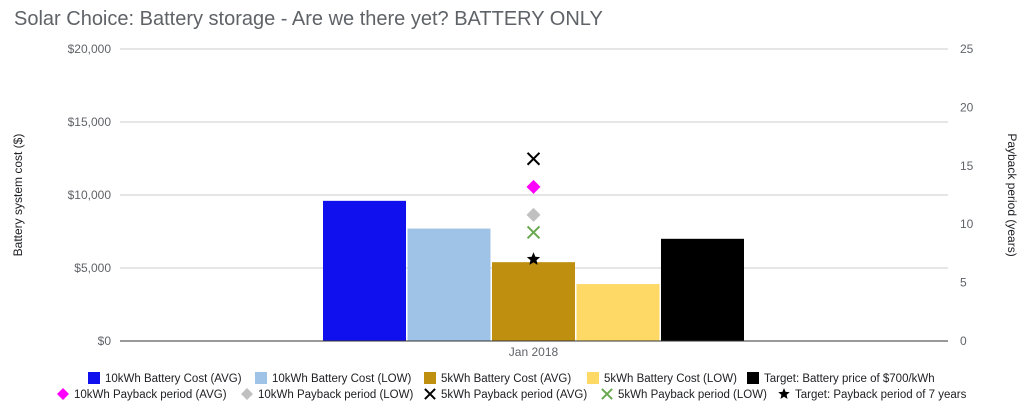 The image size is (1024, 412). Describe the element at coordinates (514, 395) in the screenshot. I see `legend-label-5kwh-payback-period-avg: 5kWh Payback period (AVG)` at that location.